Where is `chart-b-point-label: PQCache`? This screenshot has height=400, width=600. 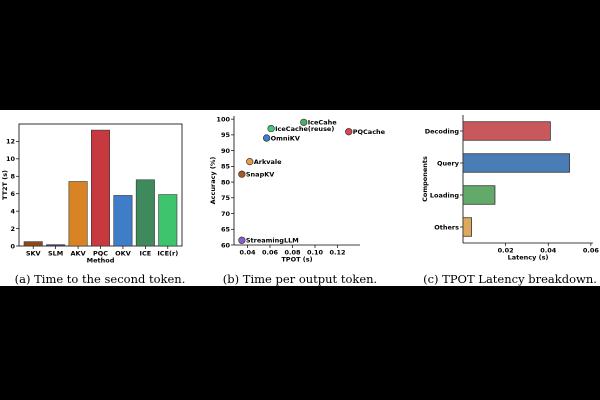 chart-b-point-label: PQCache is located at coordinates (369, 132).